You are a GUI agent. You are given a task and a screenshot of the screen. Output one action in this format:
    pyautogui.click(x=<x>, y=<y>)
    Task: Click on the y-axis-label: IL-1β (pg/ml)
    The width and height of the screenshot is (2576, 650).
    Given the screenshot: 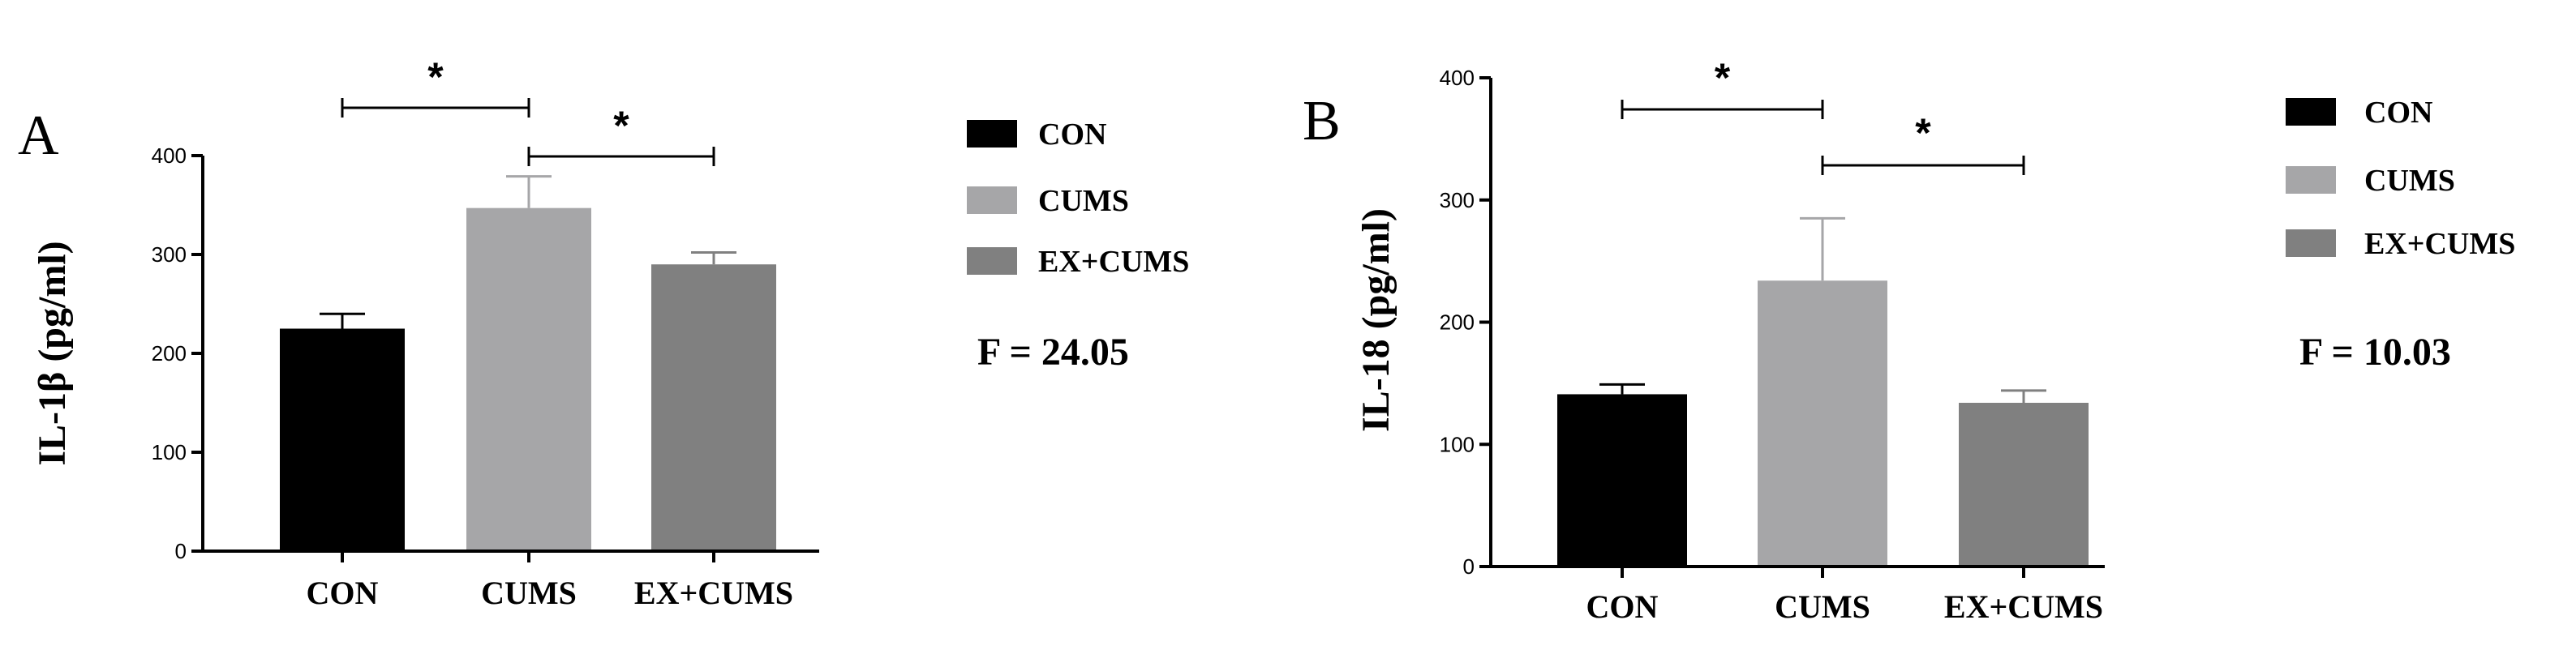 What is the action you would take?
    pyautogui.click(x=52, y=353)
    